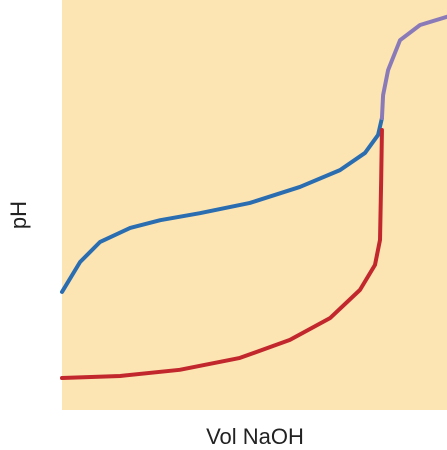 This screenshot has height=450, width=447. What do you see at coordinates (255, 436) in the screenshot?
I see `x-axis-label: Vol NaOH` at bounding box center [255, 436].